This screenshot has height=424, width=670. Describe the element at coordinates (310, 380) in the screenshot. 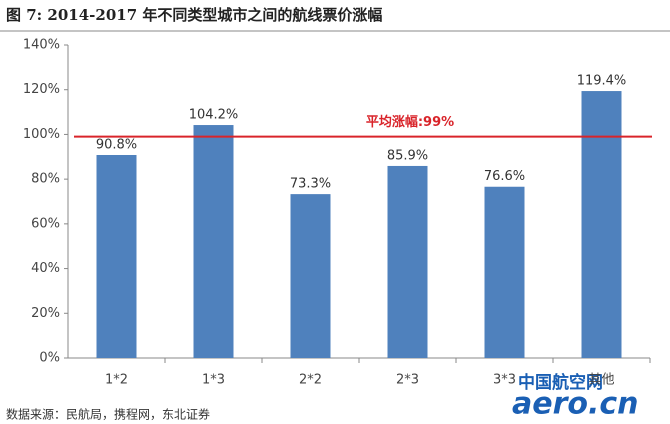

I see `x-tick-label: 2*2` at that location.